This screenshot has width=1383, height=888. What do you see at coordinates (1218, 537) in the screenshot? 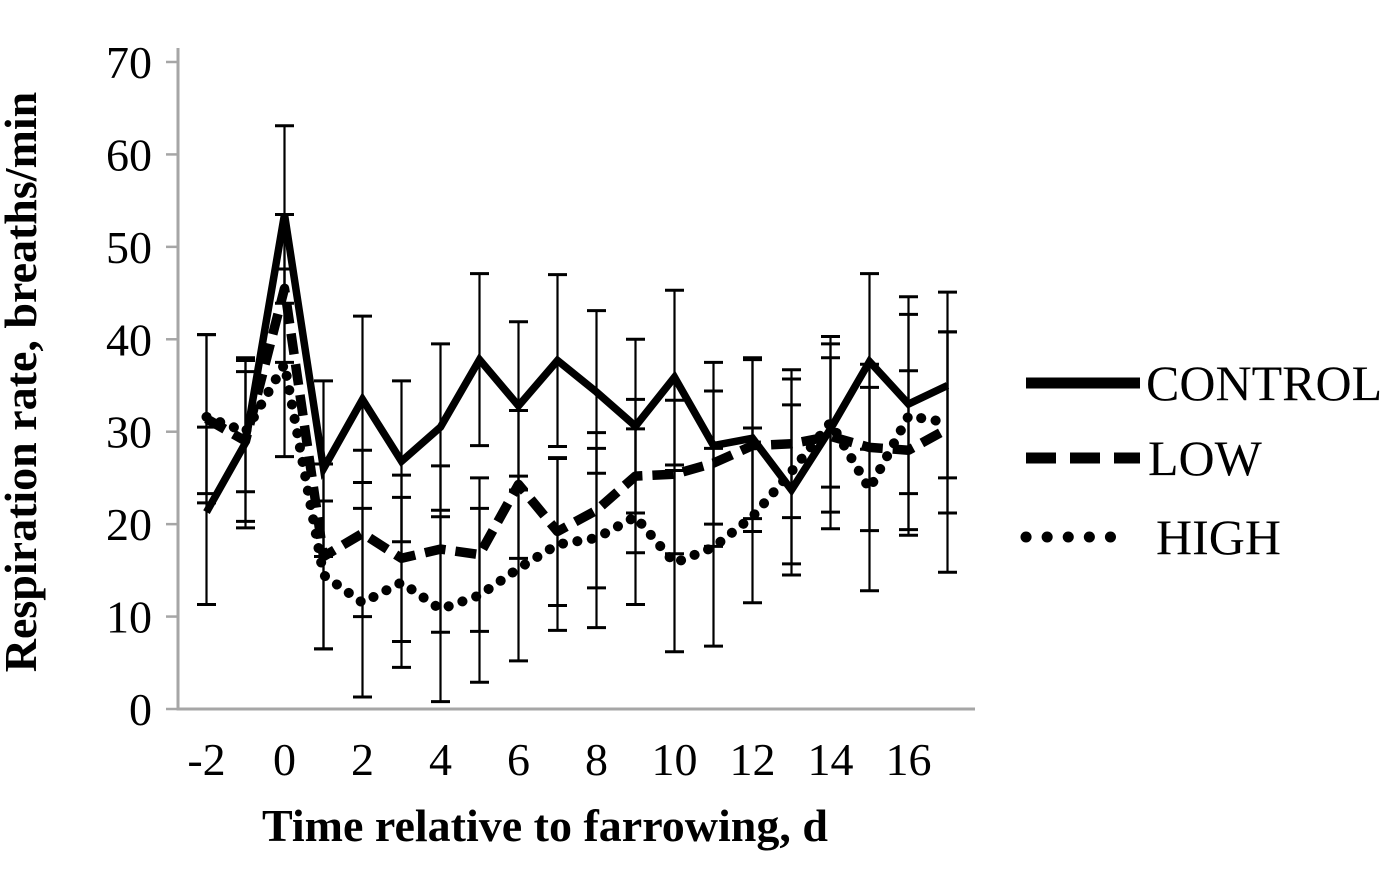
I see `legend-label: HIGH` at bounding box center [1218, 537].